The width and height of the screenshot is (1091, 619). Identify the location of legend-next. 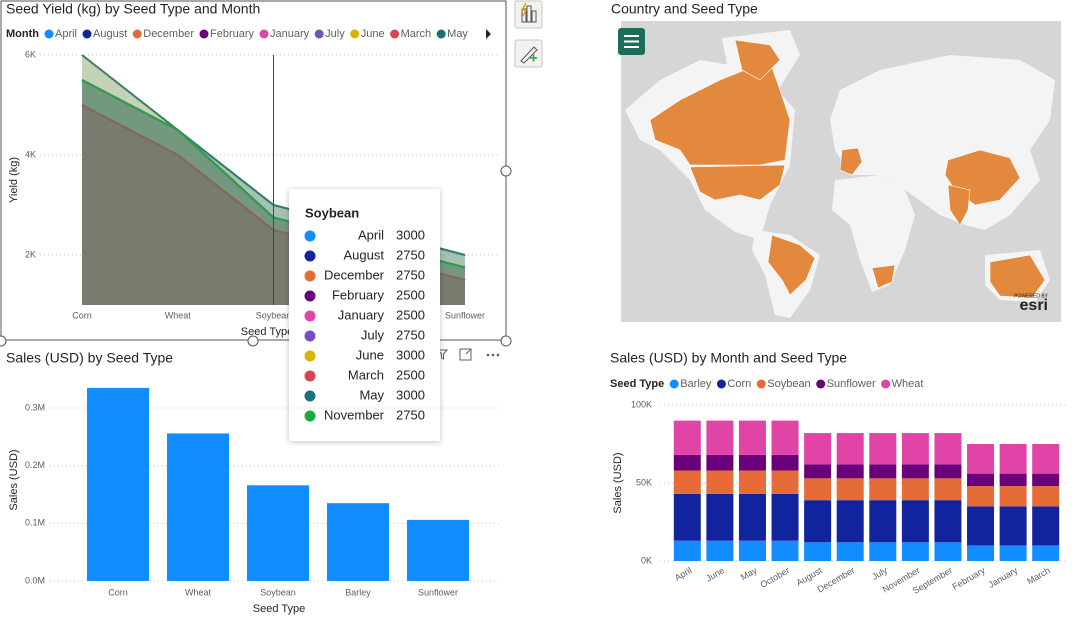
(488, 34).